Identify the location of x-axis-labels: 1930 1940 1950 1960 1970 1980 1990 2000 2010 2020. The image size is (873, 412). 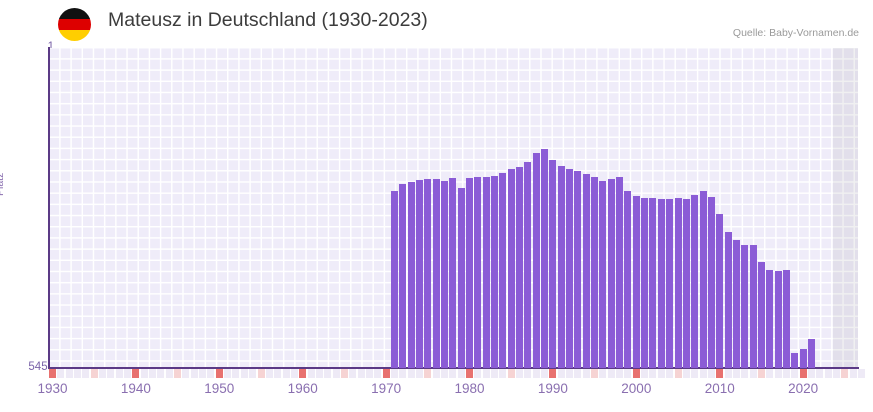
(436, 392).